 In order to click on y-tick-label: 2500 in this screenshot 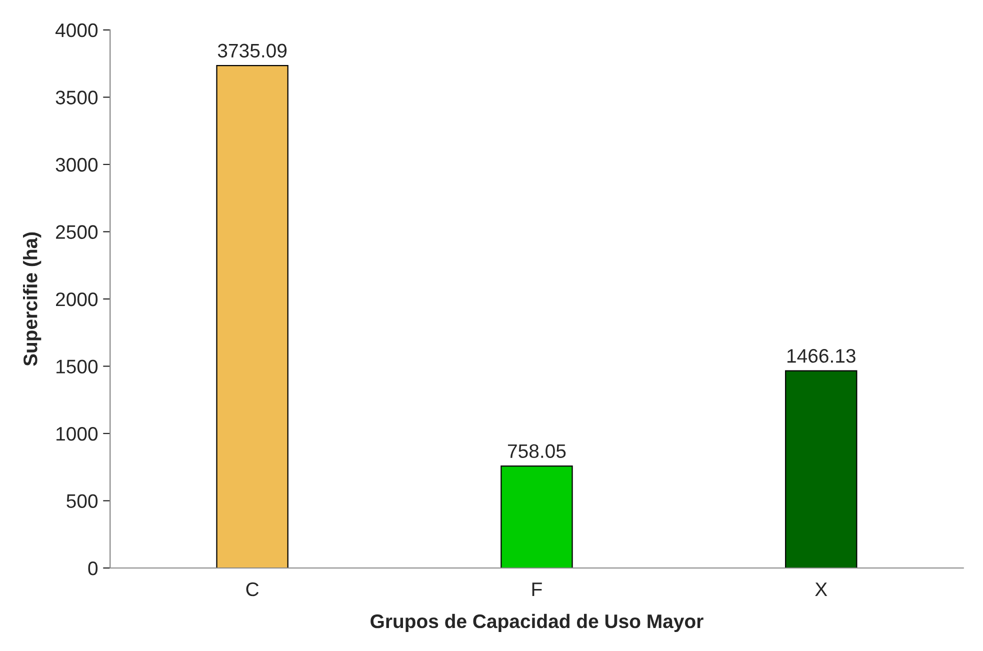, I will do `click(77, 232)`.